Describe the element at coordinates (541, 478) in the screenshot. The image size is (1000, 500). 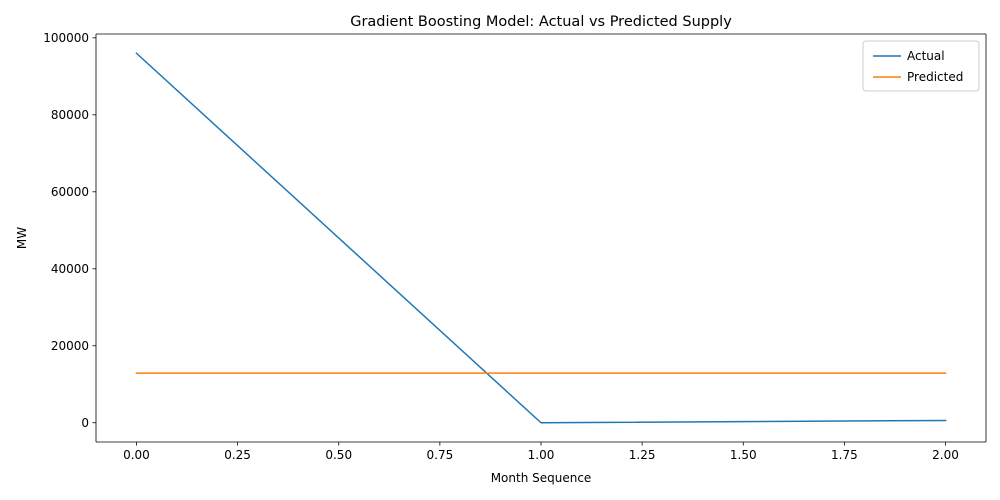
I see `x-axis-label: Month Sequence` at that location.